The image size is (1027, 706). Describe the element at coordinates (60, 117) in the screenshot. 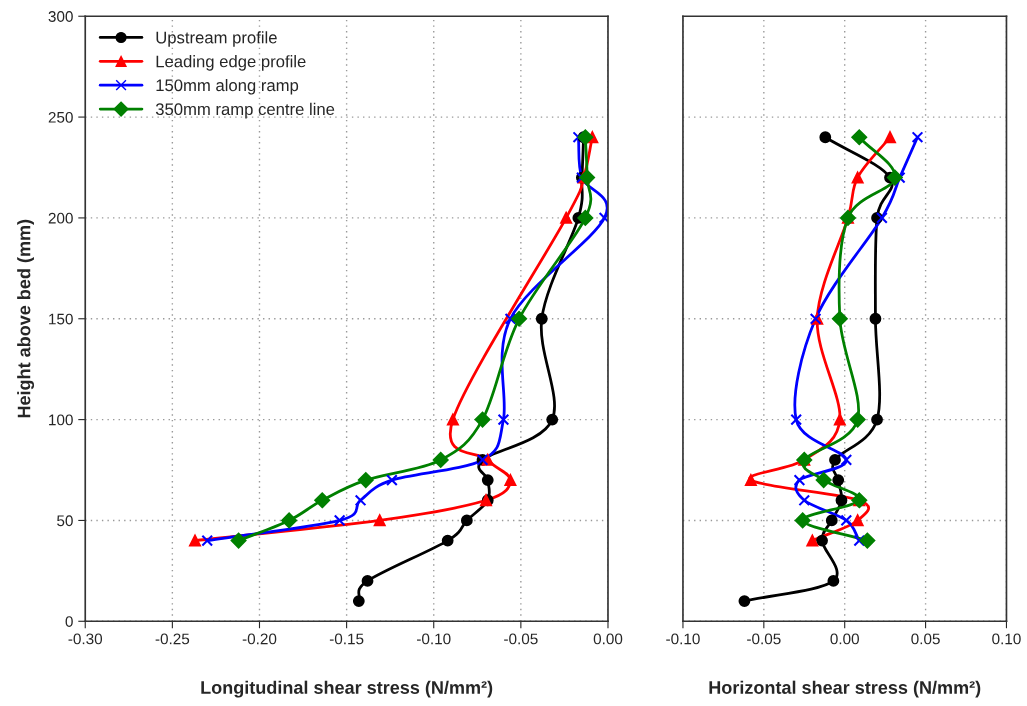

I see `y-tick-label: 250` at that location.